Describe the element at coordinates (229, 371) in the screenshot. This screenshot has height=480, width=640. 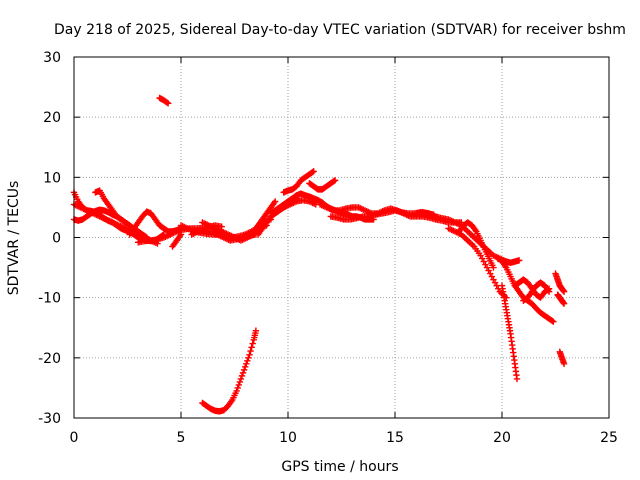
I see `series-arc-l` at that location.